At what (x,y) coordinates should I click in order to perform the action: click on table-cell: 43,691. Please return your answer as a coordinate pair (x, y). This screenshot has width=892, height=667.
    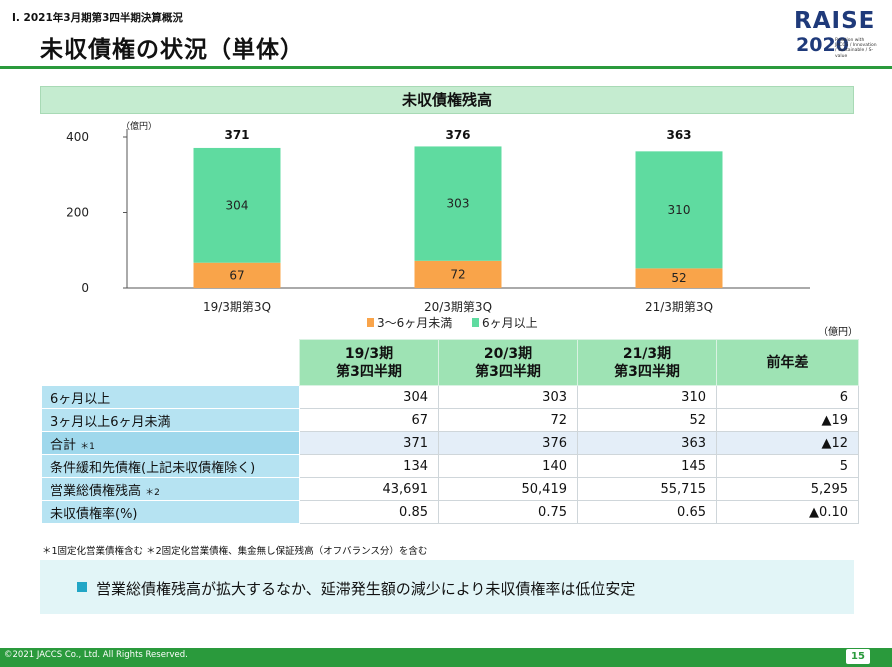
    Looking at the image, I should click on (369, 489).